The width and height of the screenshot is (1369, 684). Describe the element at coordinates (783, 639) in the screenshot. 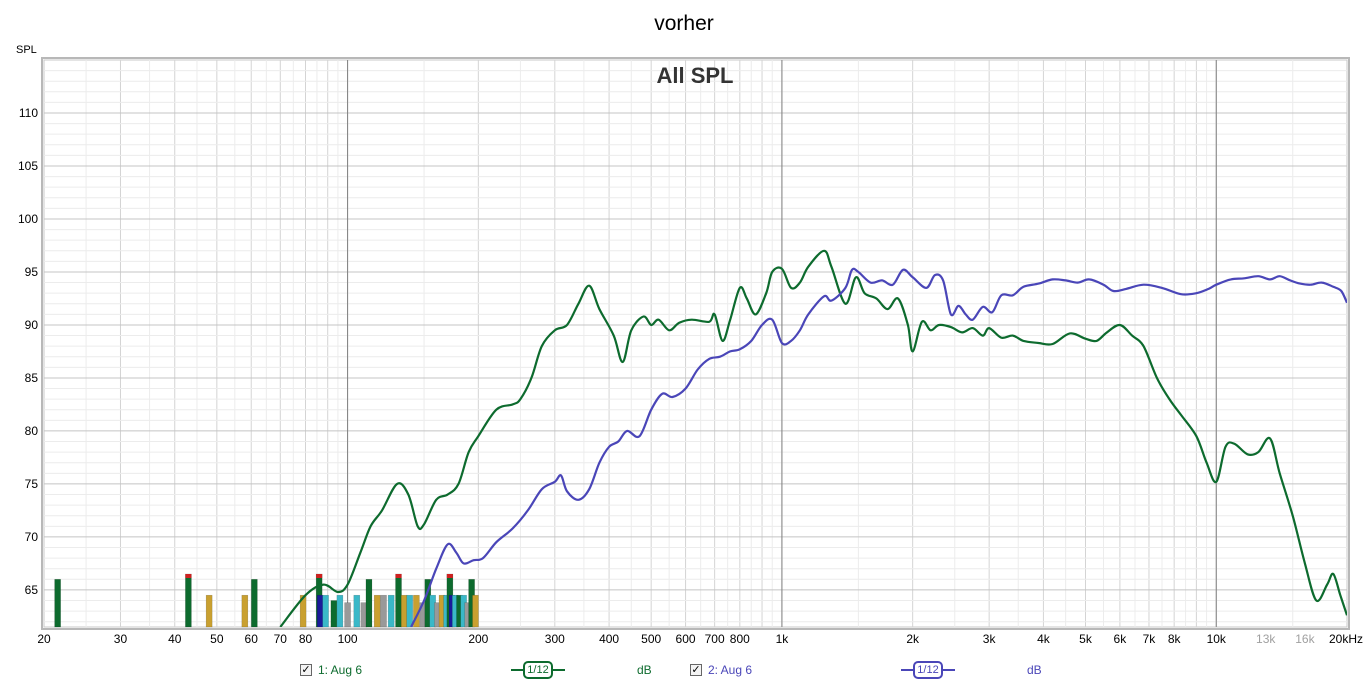

I see `x-tick-label: 1k` at that location.